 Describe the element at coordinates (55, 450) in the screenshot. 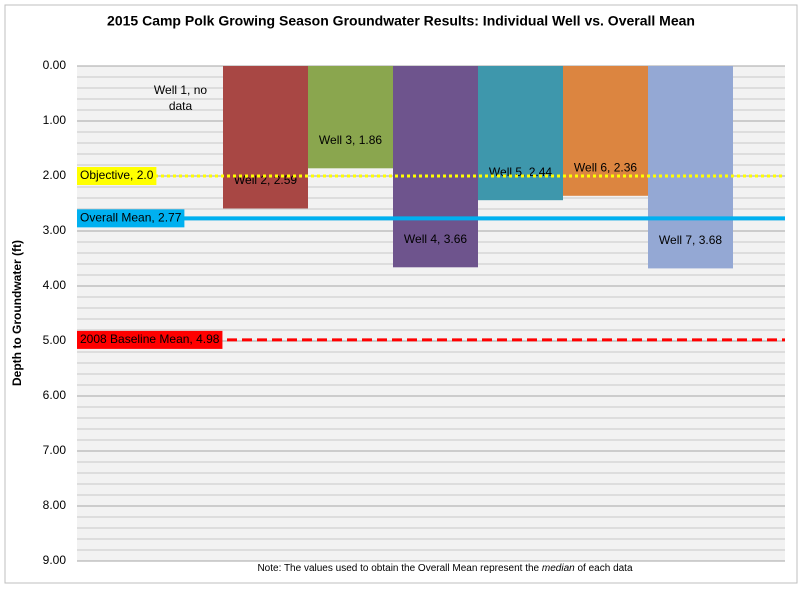

I see `y-tick-label: 7.00` at that location.